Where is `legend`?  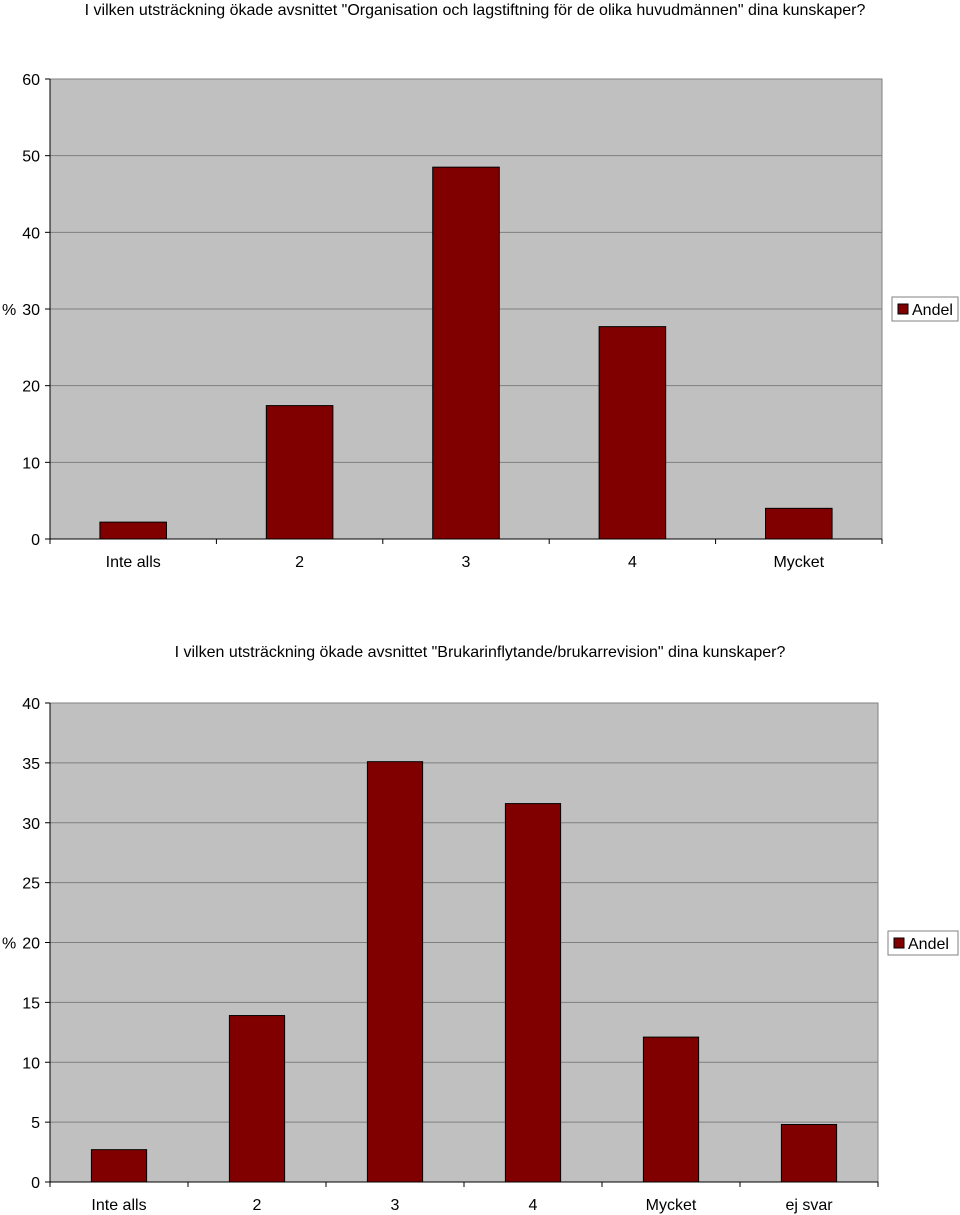
legend is located at coordinates (923, 943).